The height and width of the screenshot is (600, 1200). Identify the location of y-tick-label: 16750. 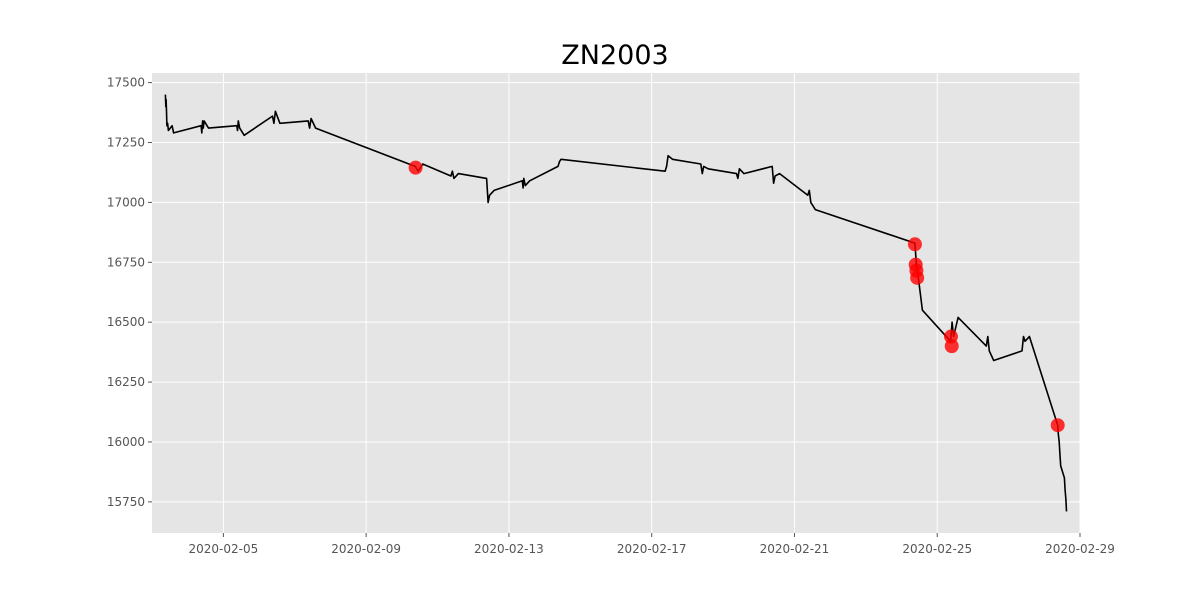
(126, 262).